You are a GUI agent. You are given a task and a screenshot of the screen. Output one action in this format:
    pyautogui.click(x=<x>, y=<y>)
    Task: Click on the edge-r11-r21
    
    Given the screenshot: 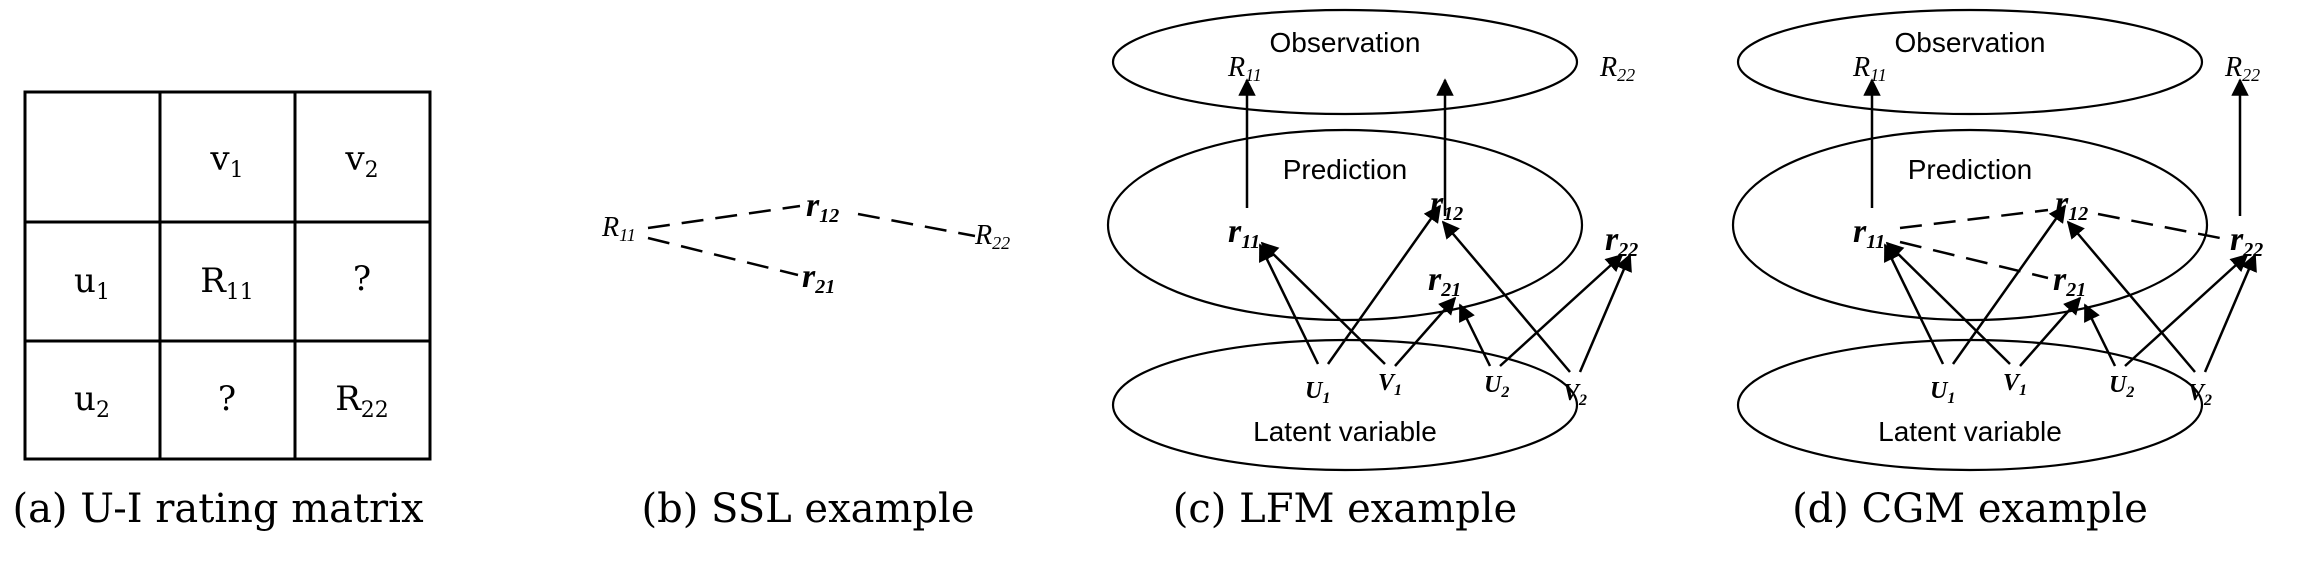 What is the action you would take?
    pyautogui.click(x=1974, y=260)
    